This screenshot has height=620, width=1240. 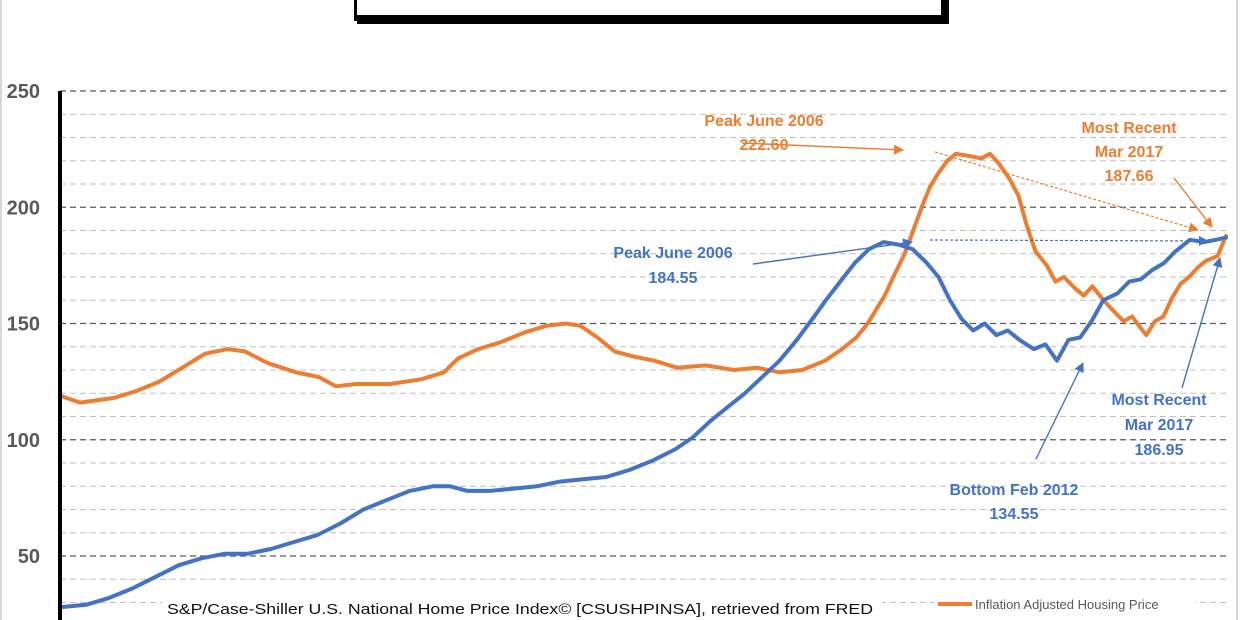 I want to click on y-axis-ticks: 250 200 150 100 50, so click(x=23, y=324).